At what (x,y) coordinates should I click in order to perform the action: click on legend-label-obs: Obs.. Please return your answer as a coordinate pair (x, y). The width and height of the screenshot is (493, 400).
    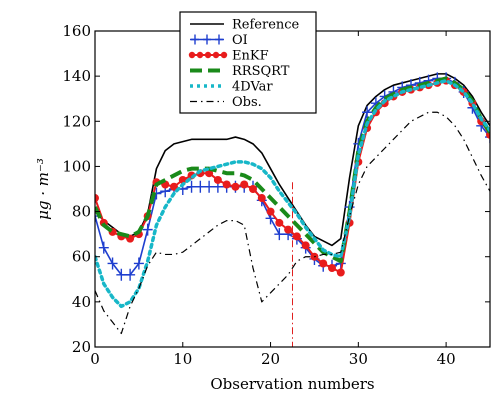
    Looking at the image, I should click on (247, 102).